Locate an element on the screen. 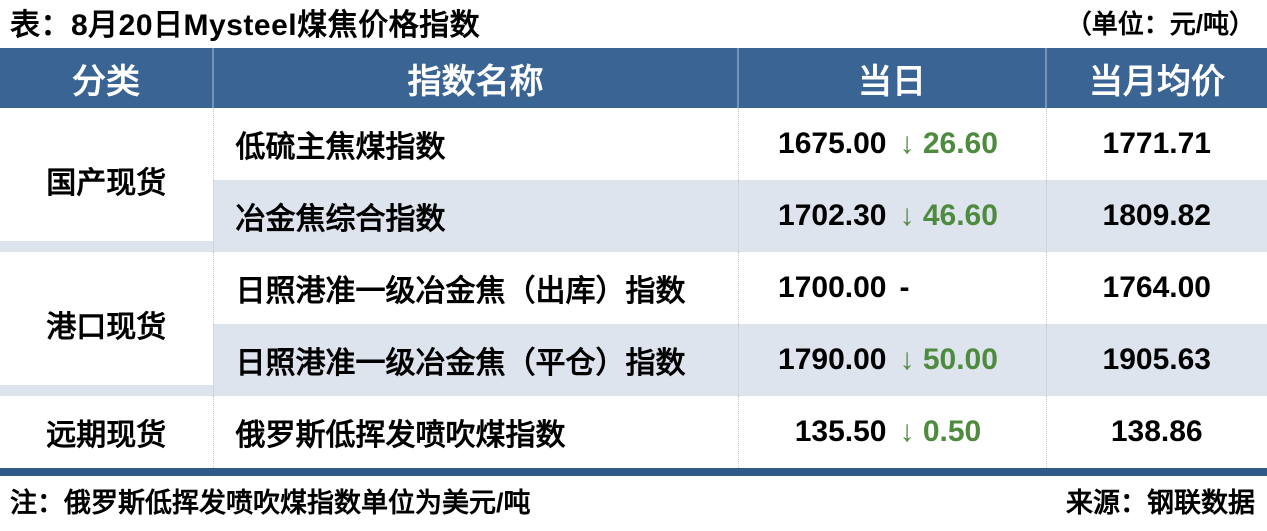 The image size is (1267, 531). table-header: 分类 指数名称 当日 当月均价 is located at coordinates (633, 78).